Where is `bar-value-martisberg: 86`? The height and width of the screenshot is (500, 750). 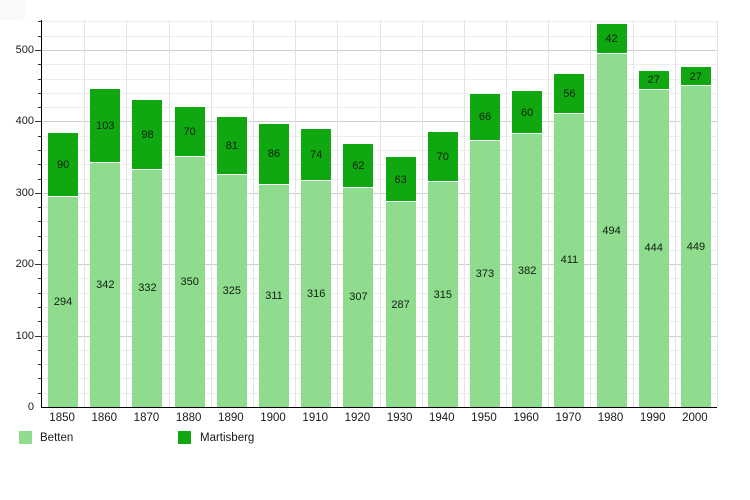 bar-value-martisberg: 86 is located at coordinates (274, 154).